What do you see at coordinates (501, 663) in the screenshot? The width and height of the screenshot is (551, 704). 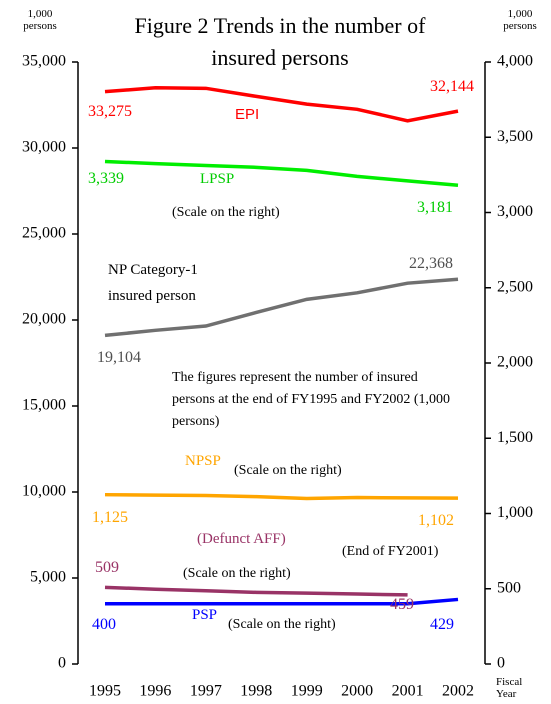 I see `y2-tick-label: 0` at bounding box center [501, 663].